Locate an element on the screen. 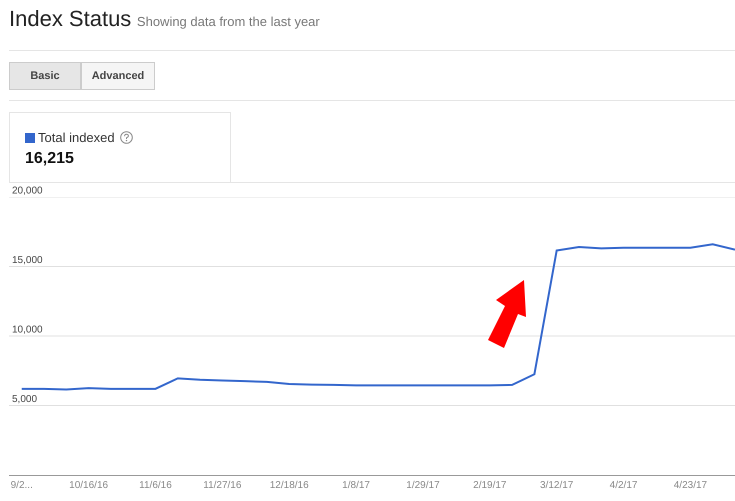 This screenshot has height=501, width=735. legend-label: Total indexed is located at coordinates (76, 137).